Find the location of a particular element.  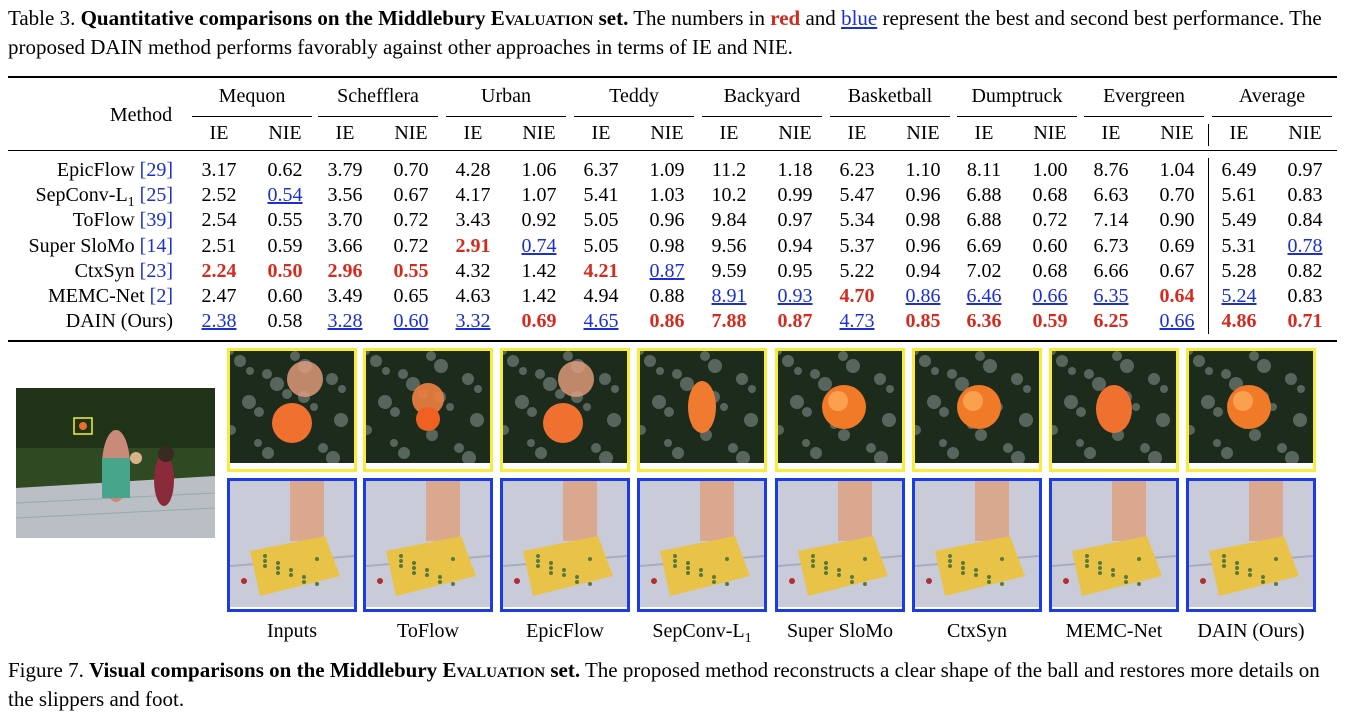

table-cell: 3.32 is located at coordinates (473, 321).